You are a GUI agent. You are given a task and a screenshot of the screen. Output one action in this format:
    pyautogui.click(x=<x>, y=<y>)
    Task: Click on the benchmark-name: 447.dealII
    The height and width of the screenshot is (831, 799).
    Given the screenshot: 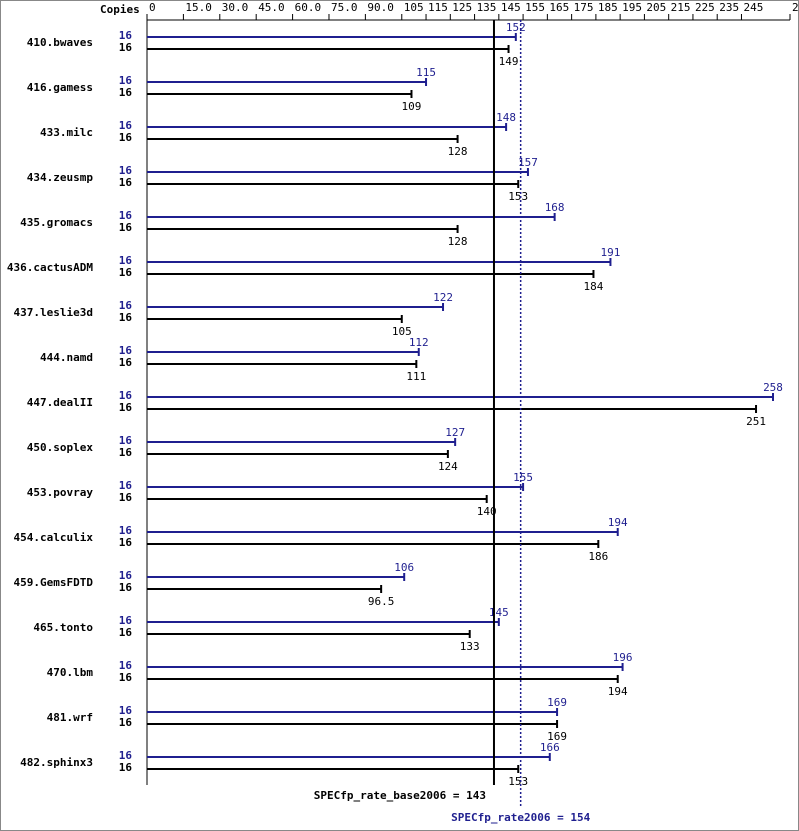 What is the action you would take?
    pyautogui.click(x=60, y=402)
    